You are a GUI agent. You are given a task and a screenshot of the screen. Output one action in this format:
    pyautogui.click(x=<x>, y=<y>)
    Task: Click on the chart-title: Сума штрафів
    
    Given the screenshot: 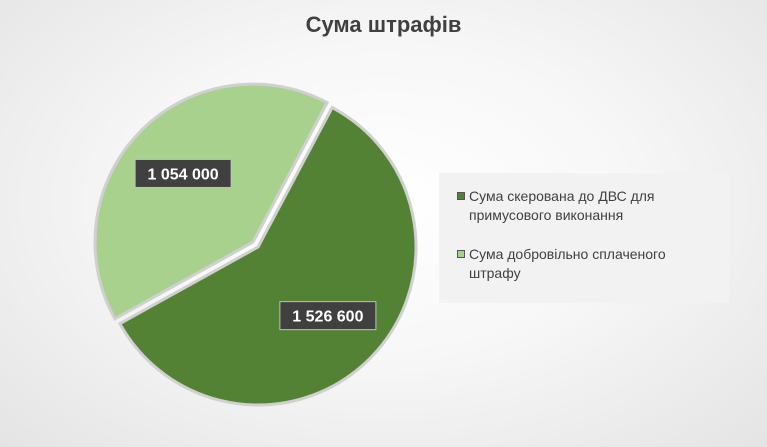 What is the action you would take?
    pyautogui.click(x=383, y=24)
    